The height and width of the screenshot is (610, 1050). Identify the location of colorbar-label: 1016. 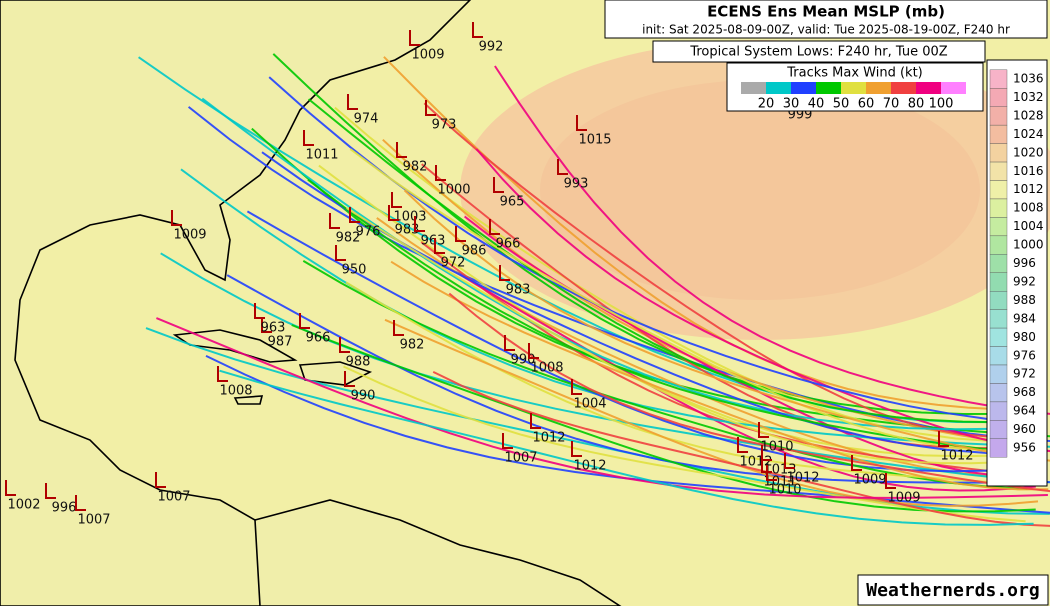
(1028, 171).